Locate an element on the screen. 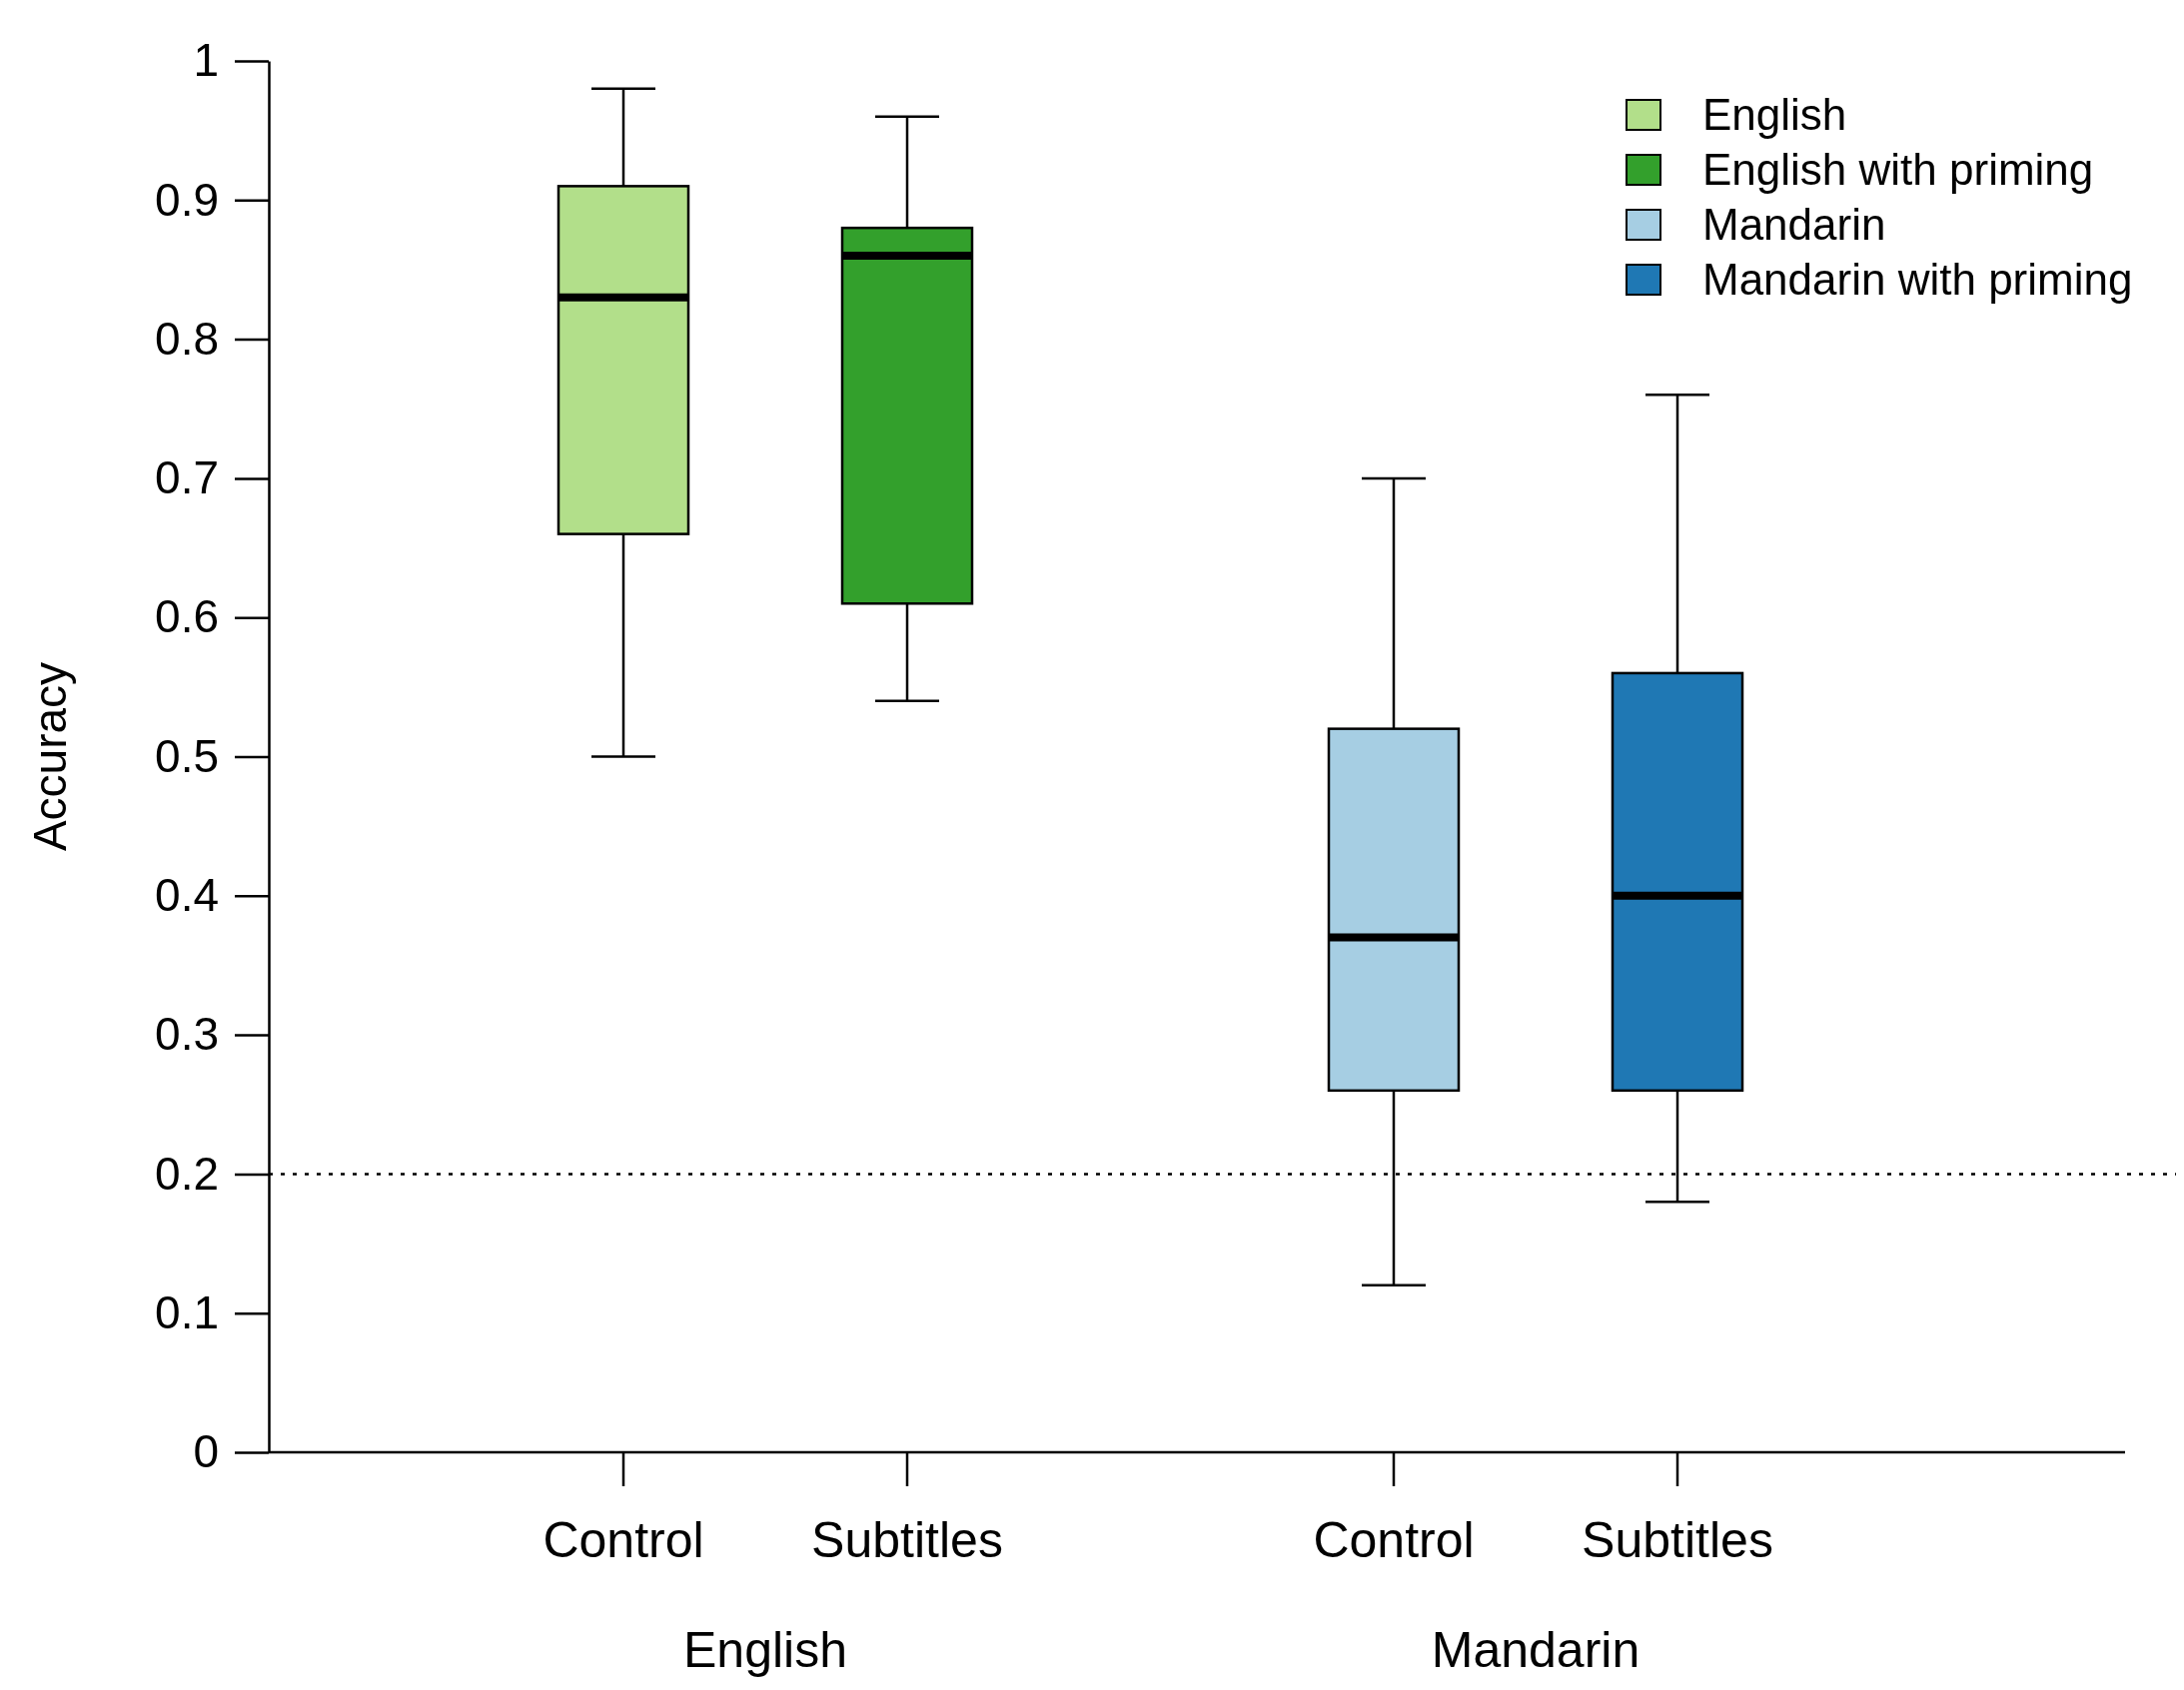 This screenshot has height=1690, width=2184. y-tick-label: 0.3 is located at coordinates (187, 1034).